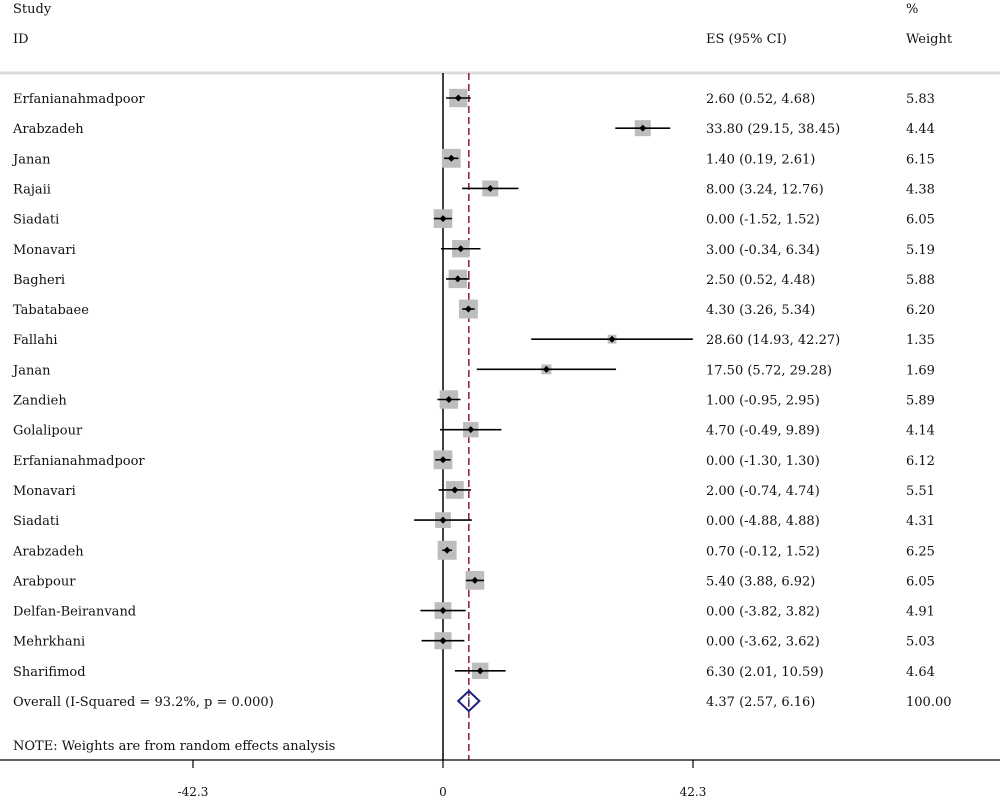 This screenshot has height=800, width=1000. Describe the element at coordinates (40, 401) in the screenshot. I see `study-name: Zandieh` at that location.